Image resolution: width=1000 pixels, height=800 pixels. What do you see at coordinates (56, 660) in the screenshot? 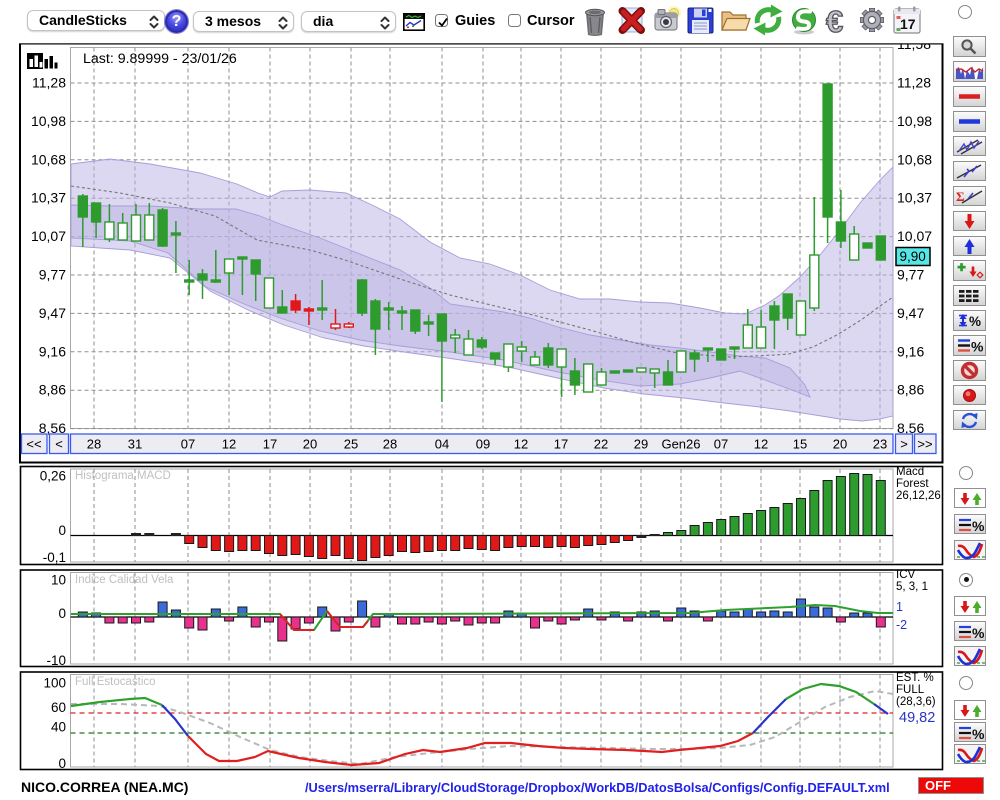
I see `svg-text: -10` at bounding box center [56, 660].